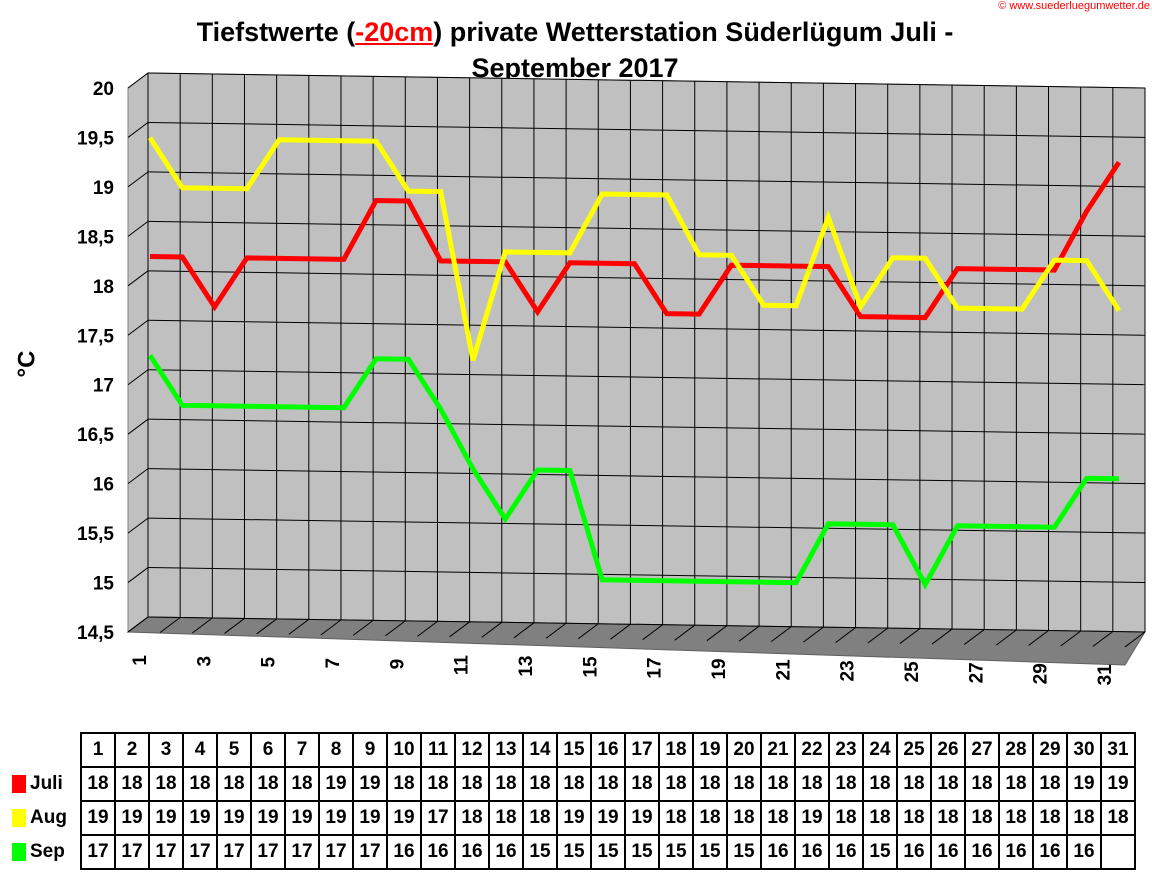 This screenshot has width=1152, height=882. What do you see at coordinates (710, 750) in the screenshot?
I see `table-header-cell: 19` at bounding box center [710, 750].